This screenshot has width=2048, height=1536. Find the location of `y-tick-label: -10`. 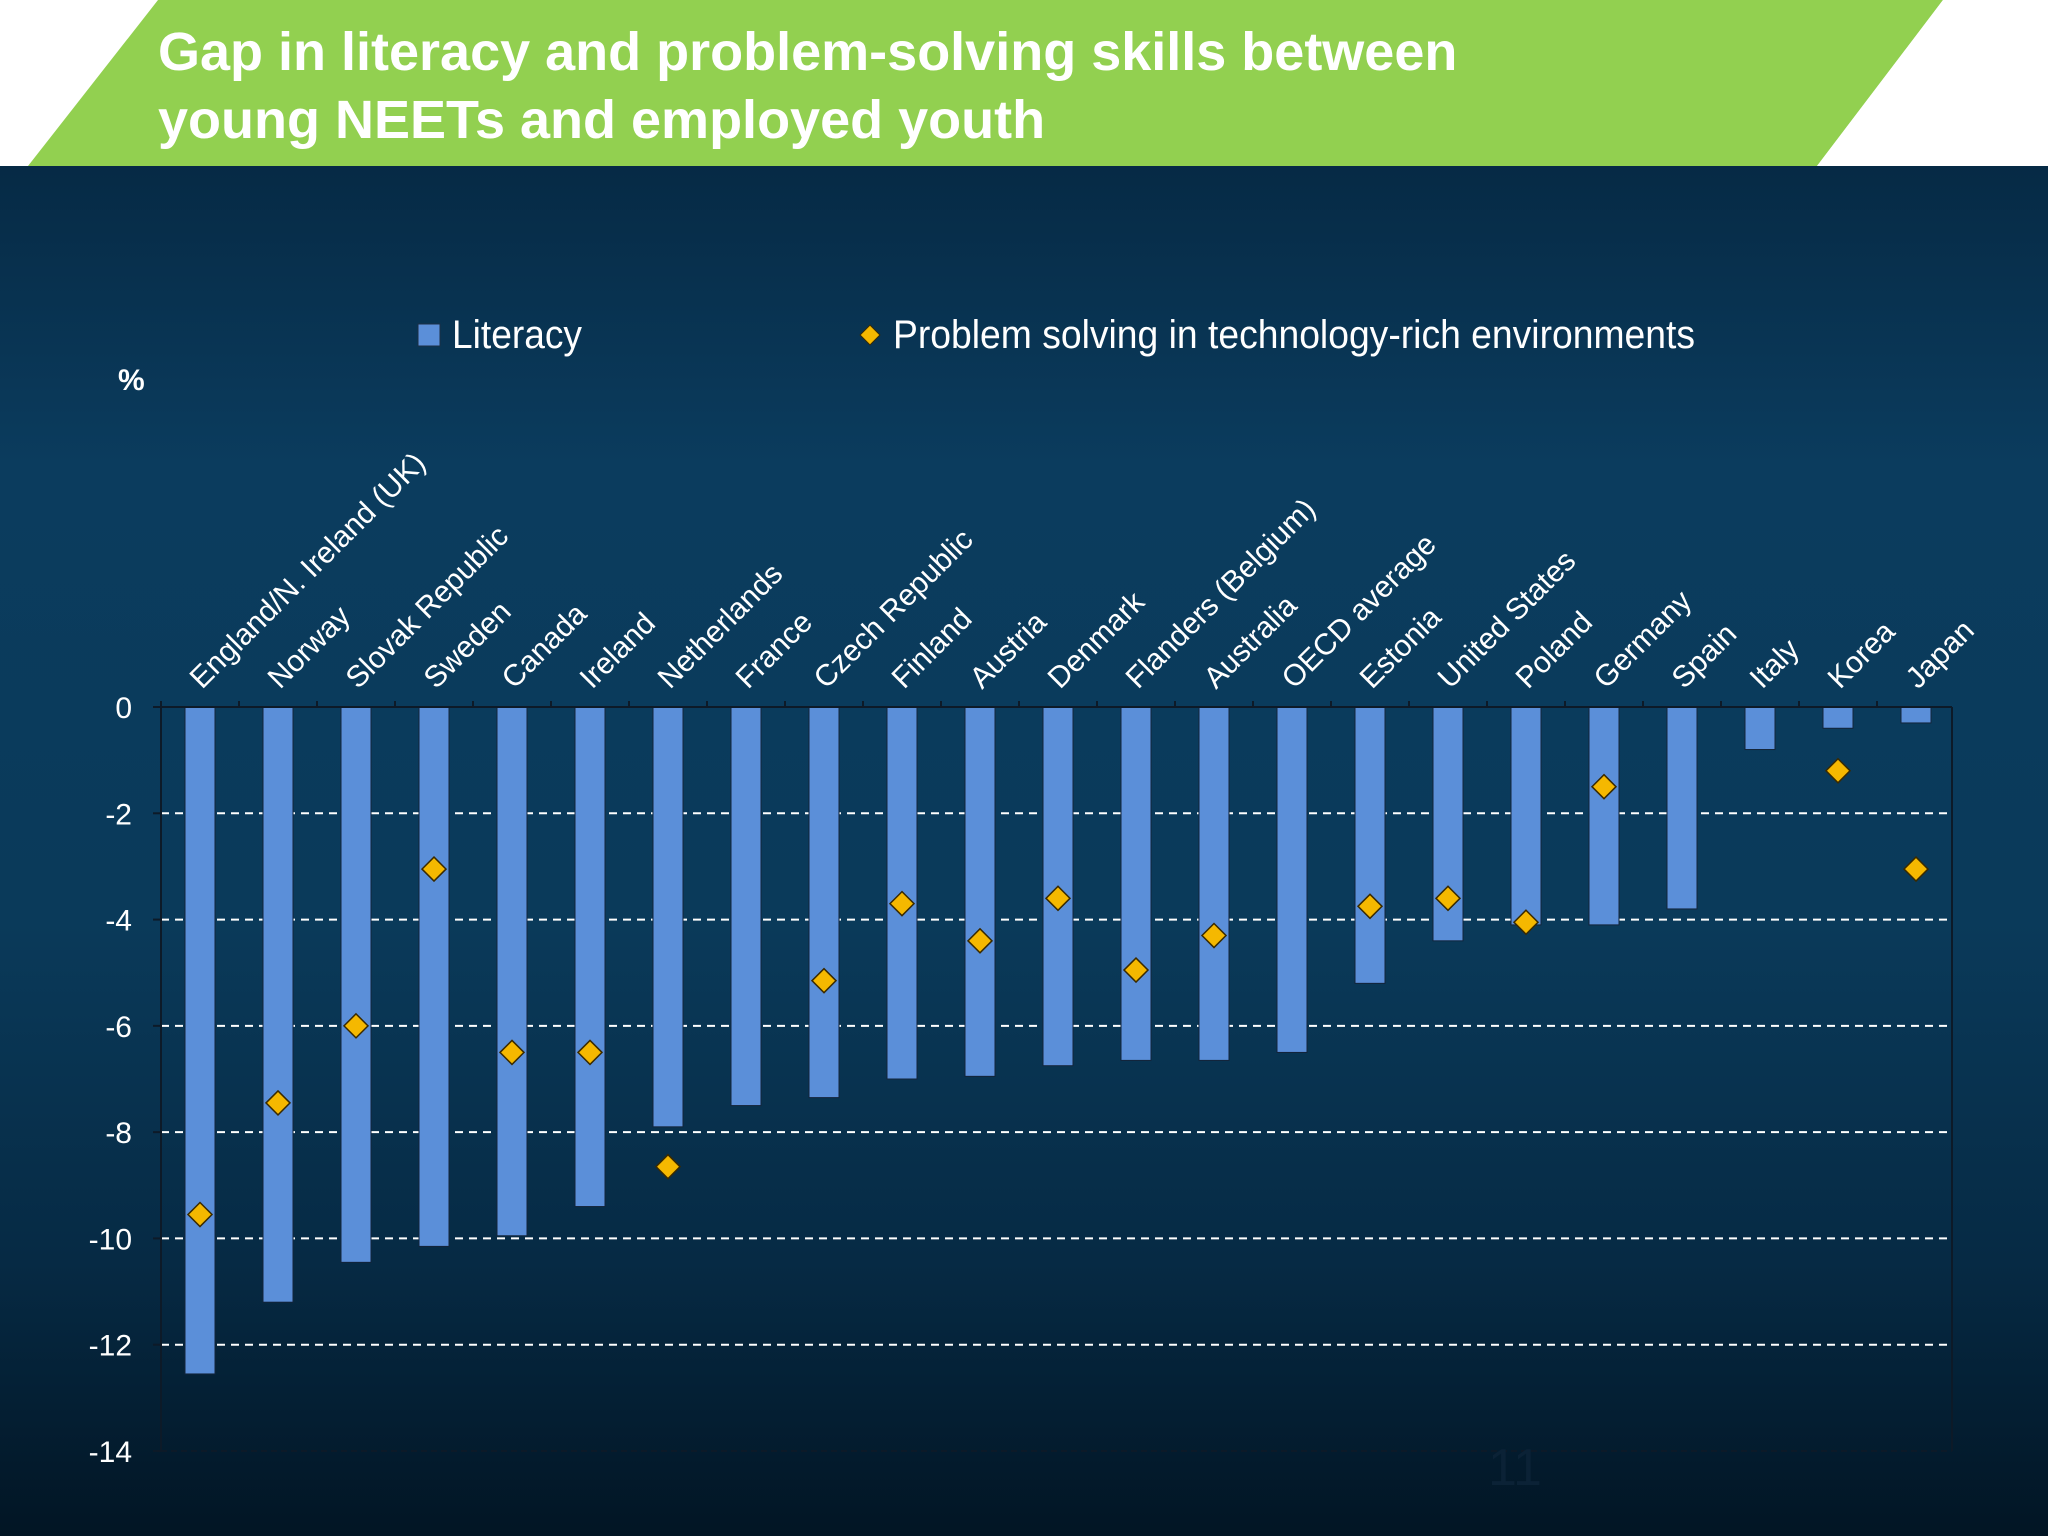

y-tick-label: -10 is located at coordinates (110, 1239).